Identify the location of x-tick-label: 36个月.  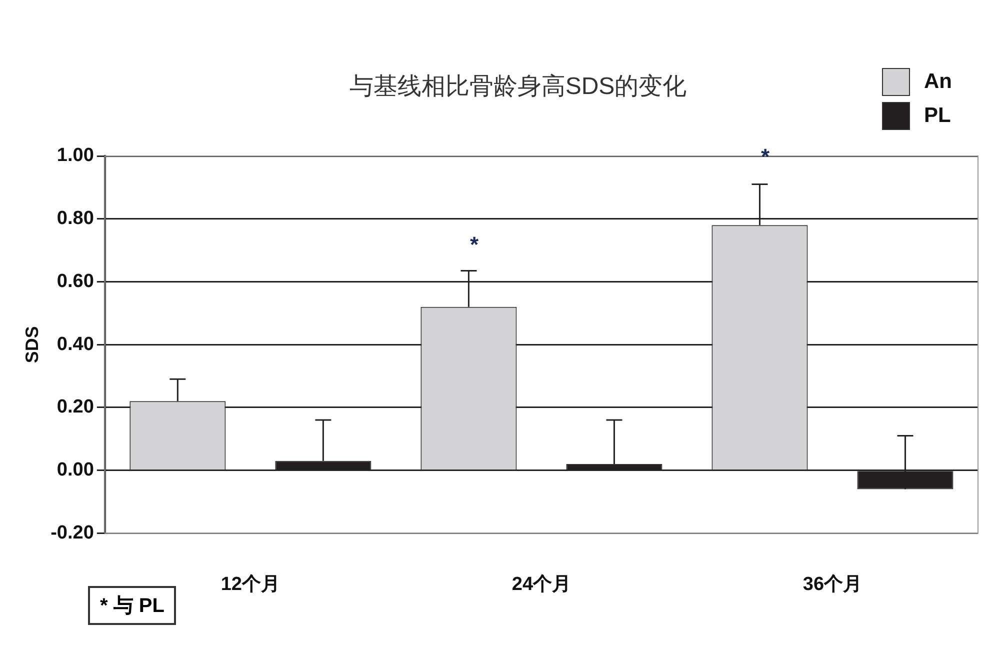
(832, 584).